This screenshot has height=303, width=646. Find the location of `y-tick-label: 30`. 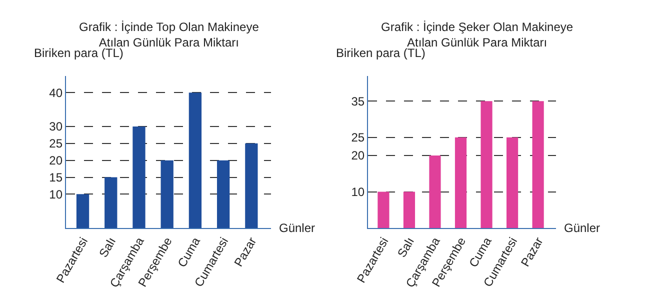

y-tick-label: 30 is located at coordinates (56, 127).